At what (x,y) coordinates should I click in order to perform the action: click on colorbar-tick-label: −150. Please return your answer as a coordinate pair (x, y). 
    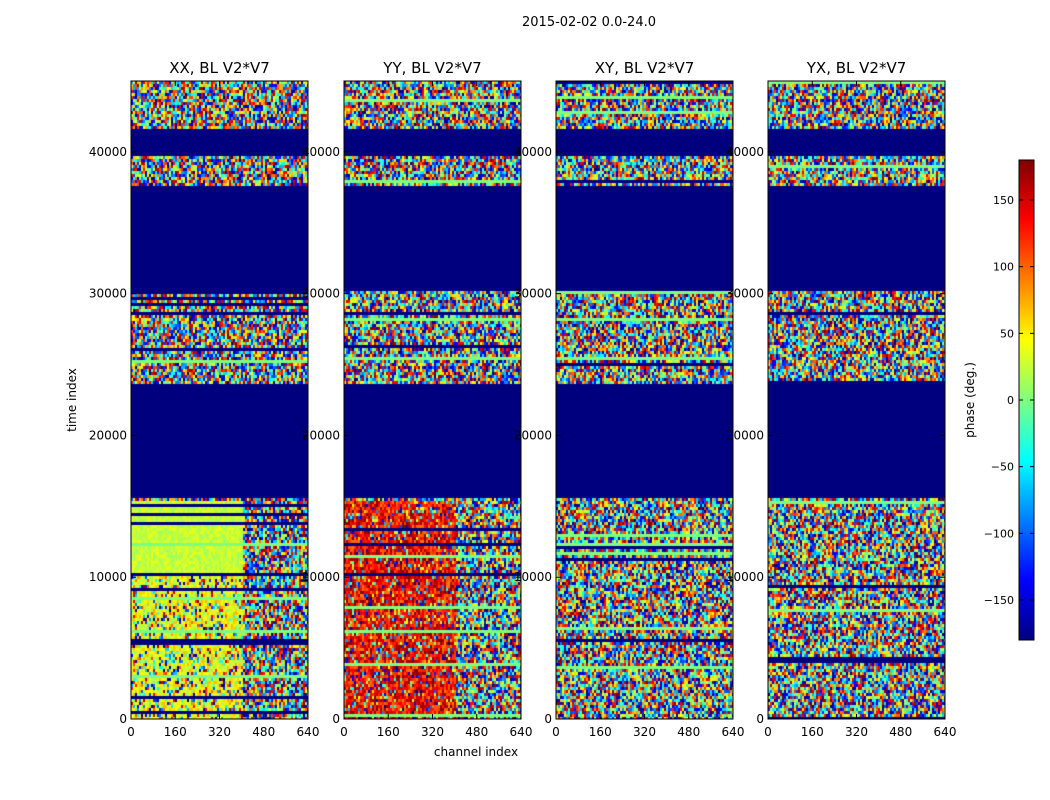
    Looking at the image, I should click on (999, 600).